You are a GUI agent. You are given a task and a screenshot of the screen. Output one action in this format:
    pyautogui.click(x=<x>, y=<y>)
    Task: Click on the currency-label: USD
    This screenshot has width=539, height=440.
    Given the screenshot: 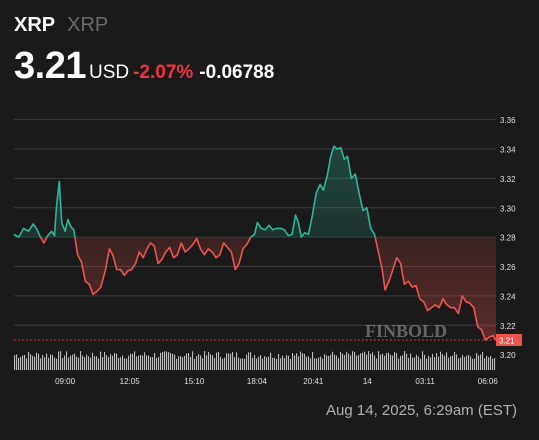 What is the action you would take?
    pyautogui.click(x=109, y=72)
    